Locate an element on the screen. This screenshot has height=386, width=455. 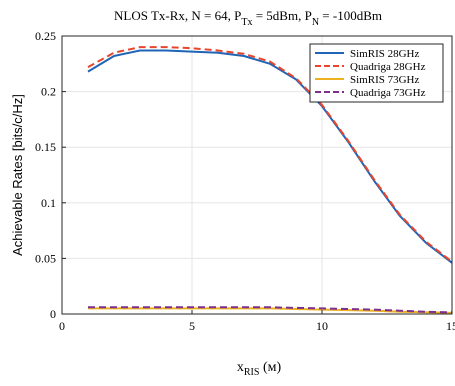
y-tick-label: 0.1 is located at coordinates (48, 203).